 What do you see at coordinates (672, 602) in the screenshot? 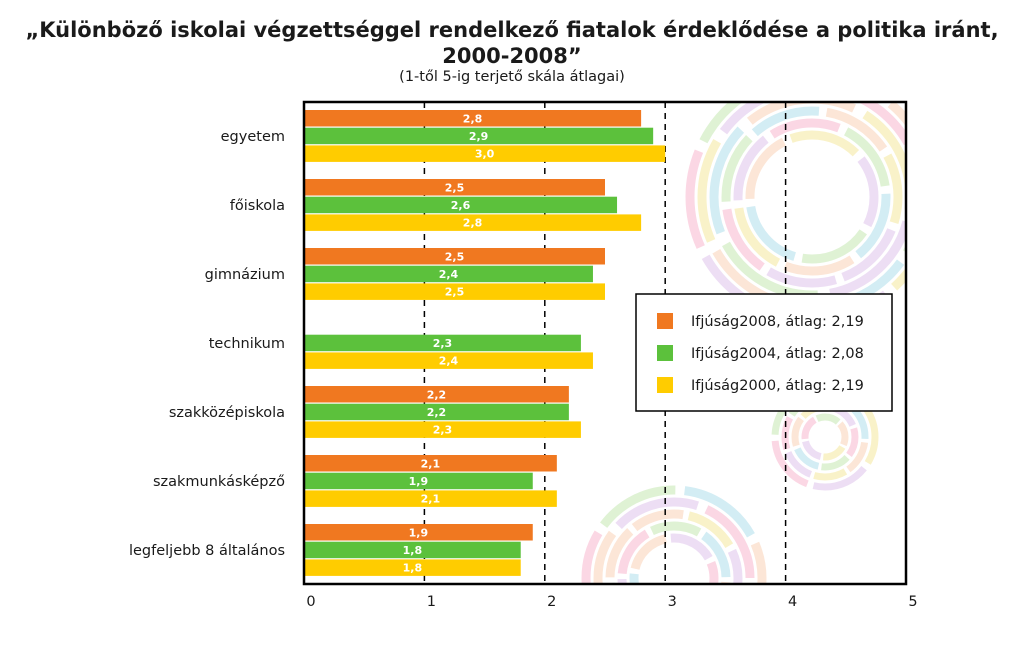
I see `x-tick-label: 3` at bounding box center [672, 602].